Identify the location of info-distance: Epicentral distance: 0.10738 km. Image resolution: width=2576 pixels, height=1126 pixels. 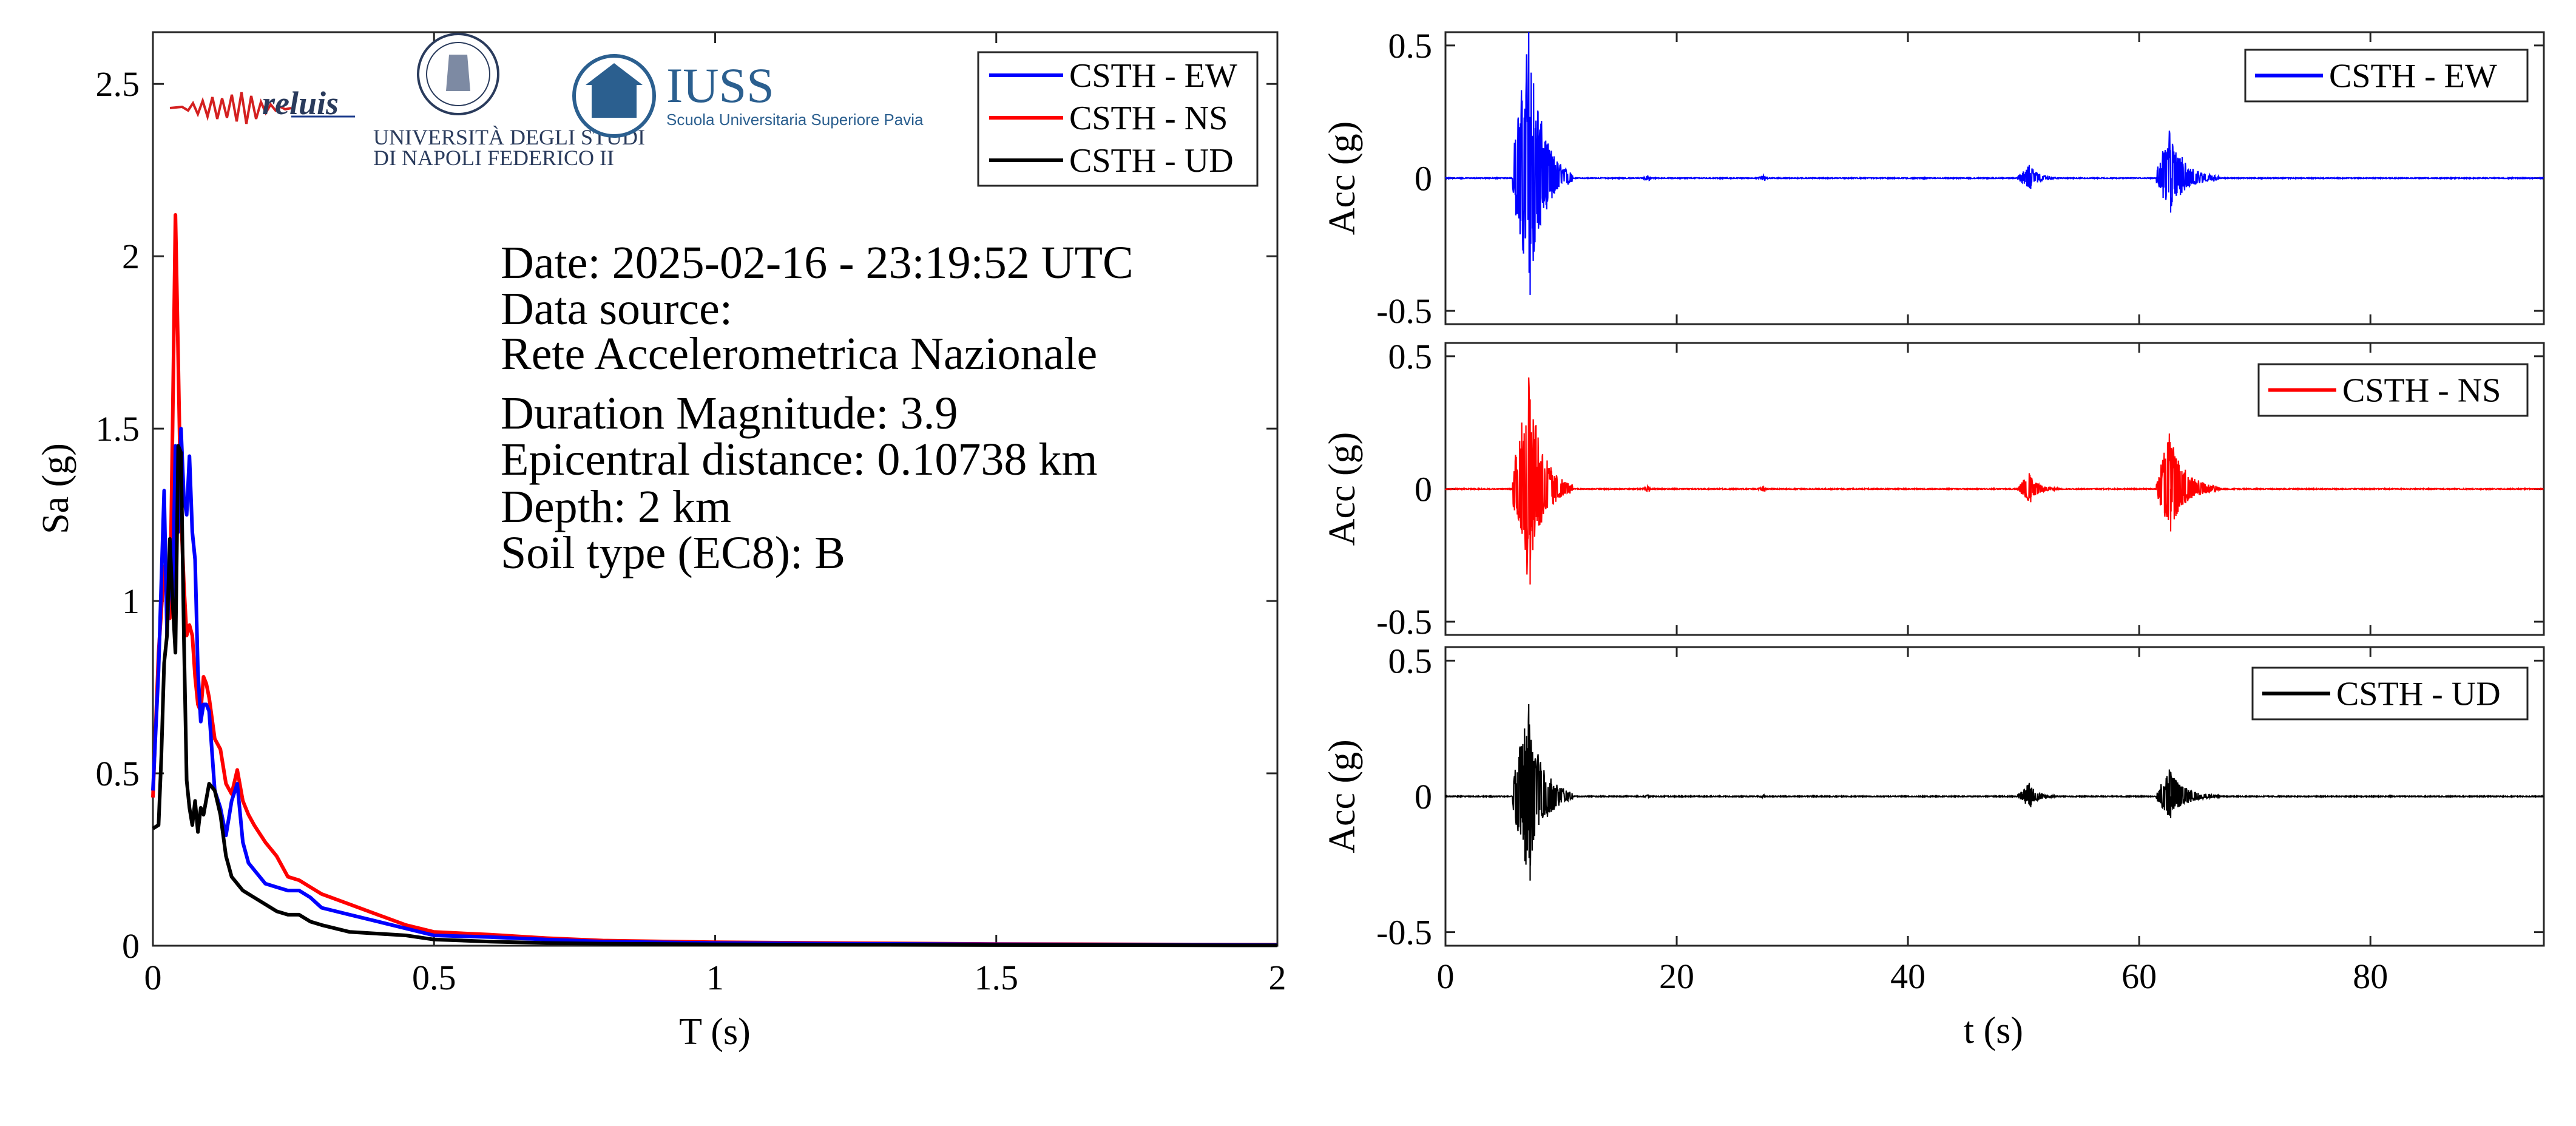
(799, 459).